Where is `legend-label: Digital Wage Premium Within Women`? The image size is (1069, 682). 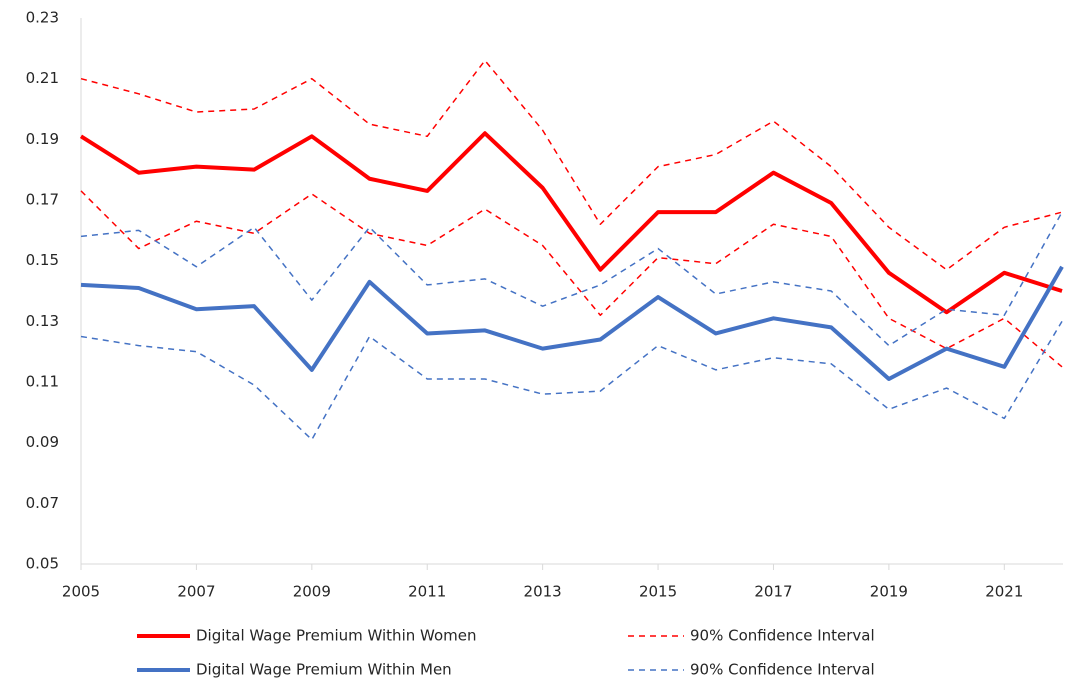
legend-label: Digital Wage Premium Within Women is located at coordinates (336, 636).